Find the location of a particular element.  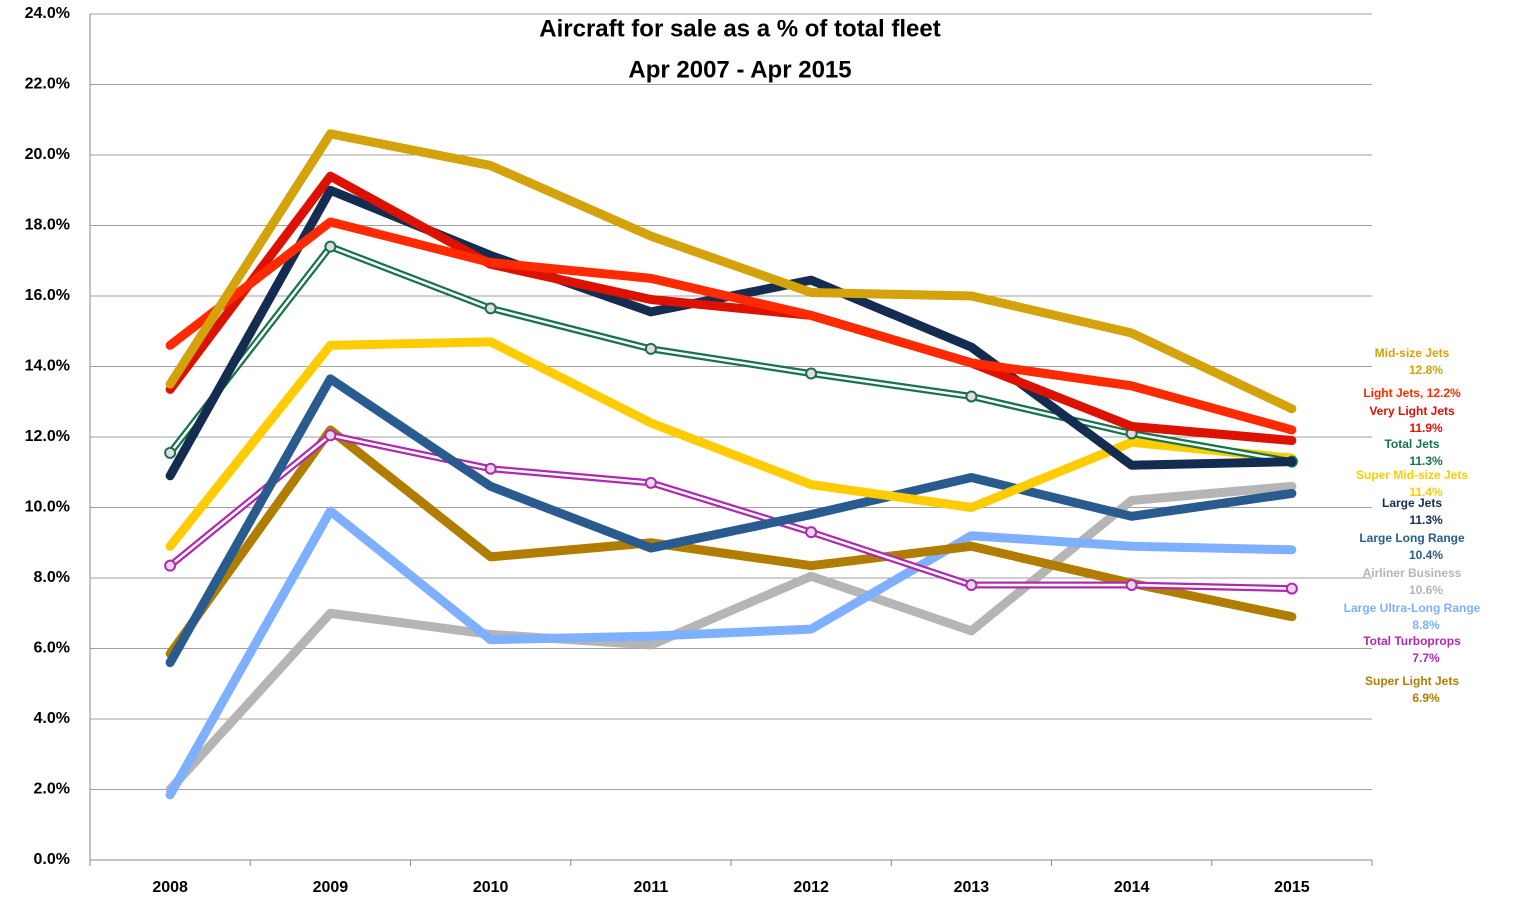

series-label: Total Turboprops is located at coordinates (1412, 641).